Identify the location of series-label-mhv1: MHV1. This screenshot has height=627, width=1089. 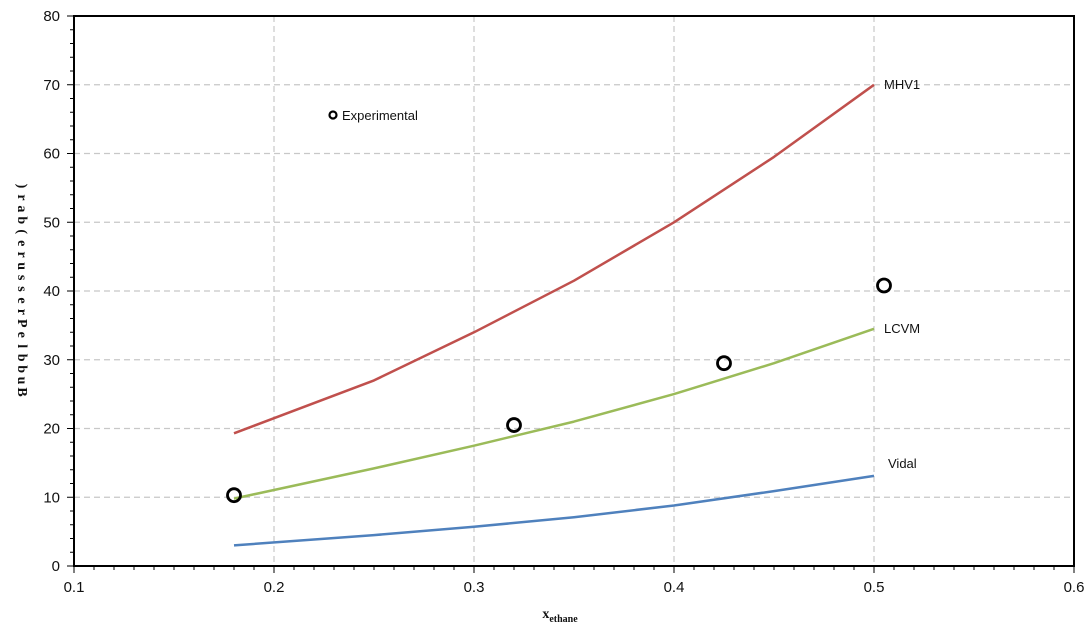
(902, 84).